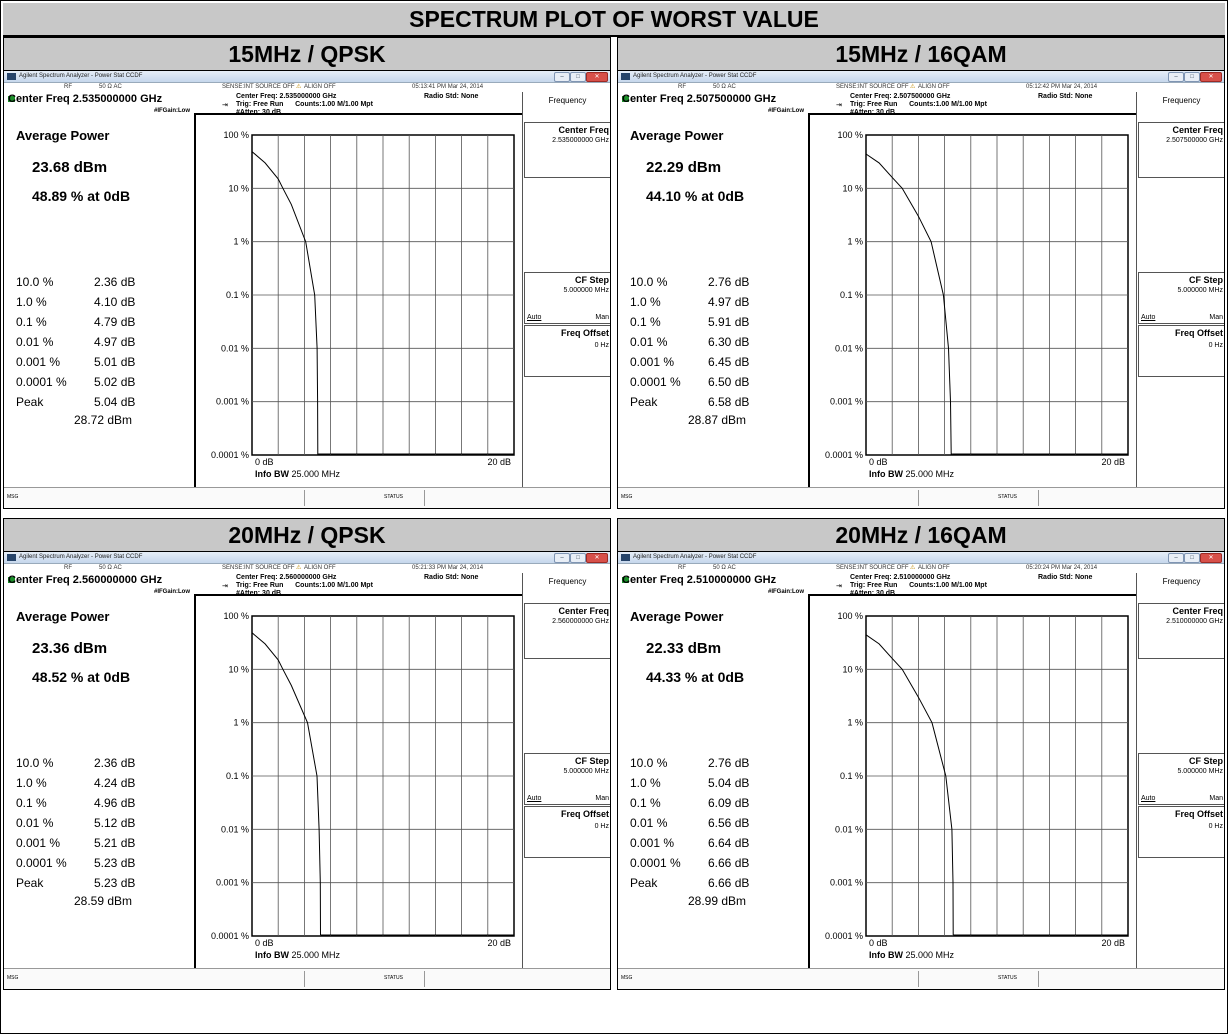 The width and height of the screenshot is (1228, 1034). Describe the element at coordinates (918, 979) in the screenshot. I see `divider` at that location.